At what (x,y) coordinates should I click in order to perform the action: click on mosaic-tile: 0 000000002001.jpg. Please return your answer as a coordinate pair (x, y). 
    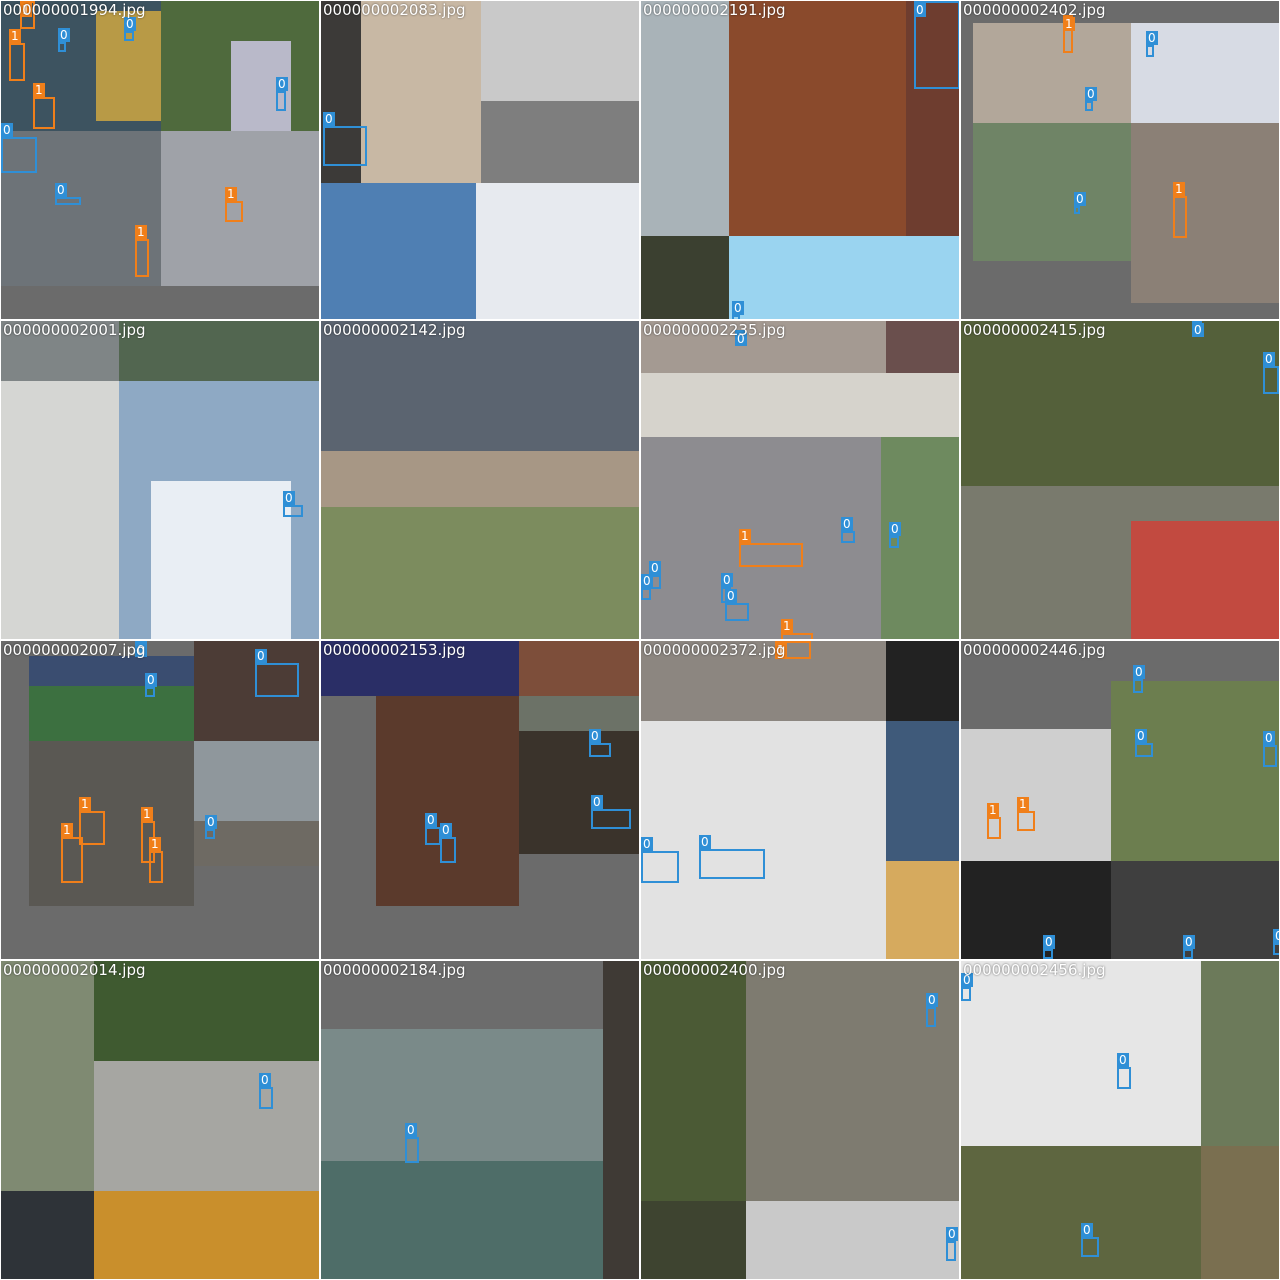
    Looking at the image, I should click on (160, 480).